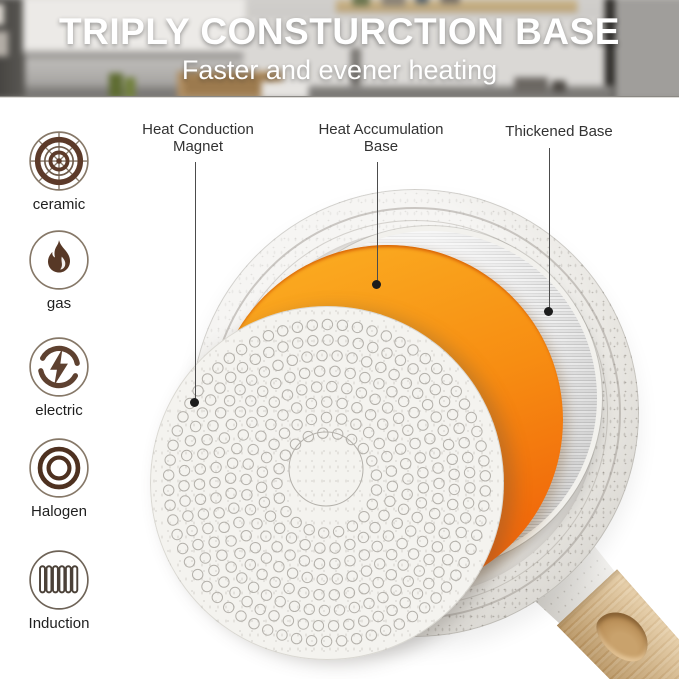  What do you see at coordinates (377, 223) in the screenshot?
I see `leader-line-accumulation` at bounding box center [377, 223].